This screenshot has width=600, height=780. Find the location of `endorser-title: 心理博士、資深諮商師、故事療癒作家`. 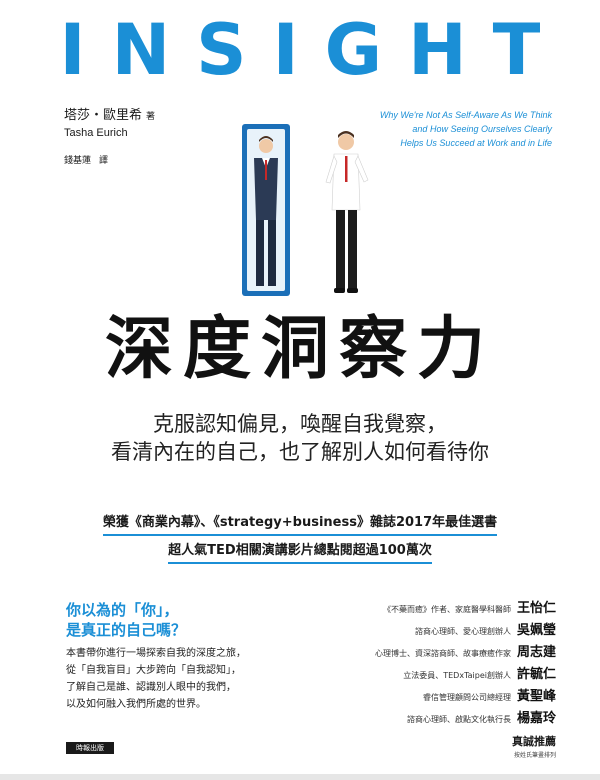

endorser-title: 心理博士、資深諮商師、故事療癒作家 is located at coordinates (442, 653).